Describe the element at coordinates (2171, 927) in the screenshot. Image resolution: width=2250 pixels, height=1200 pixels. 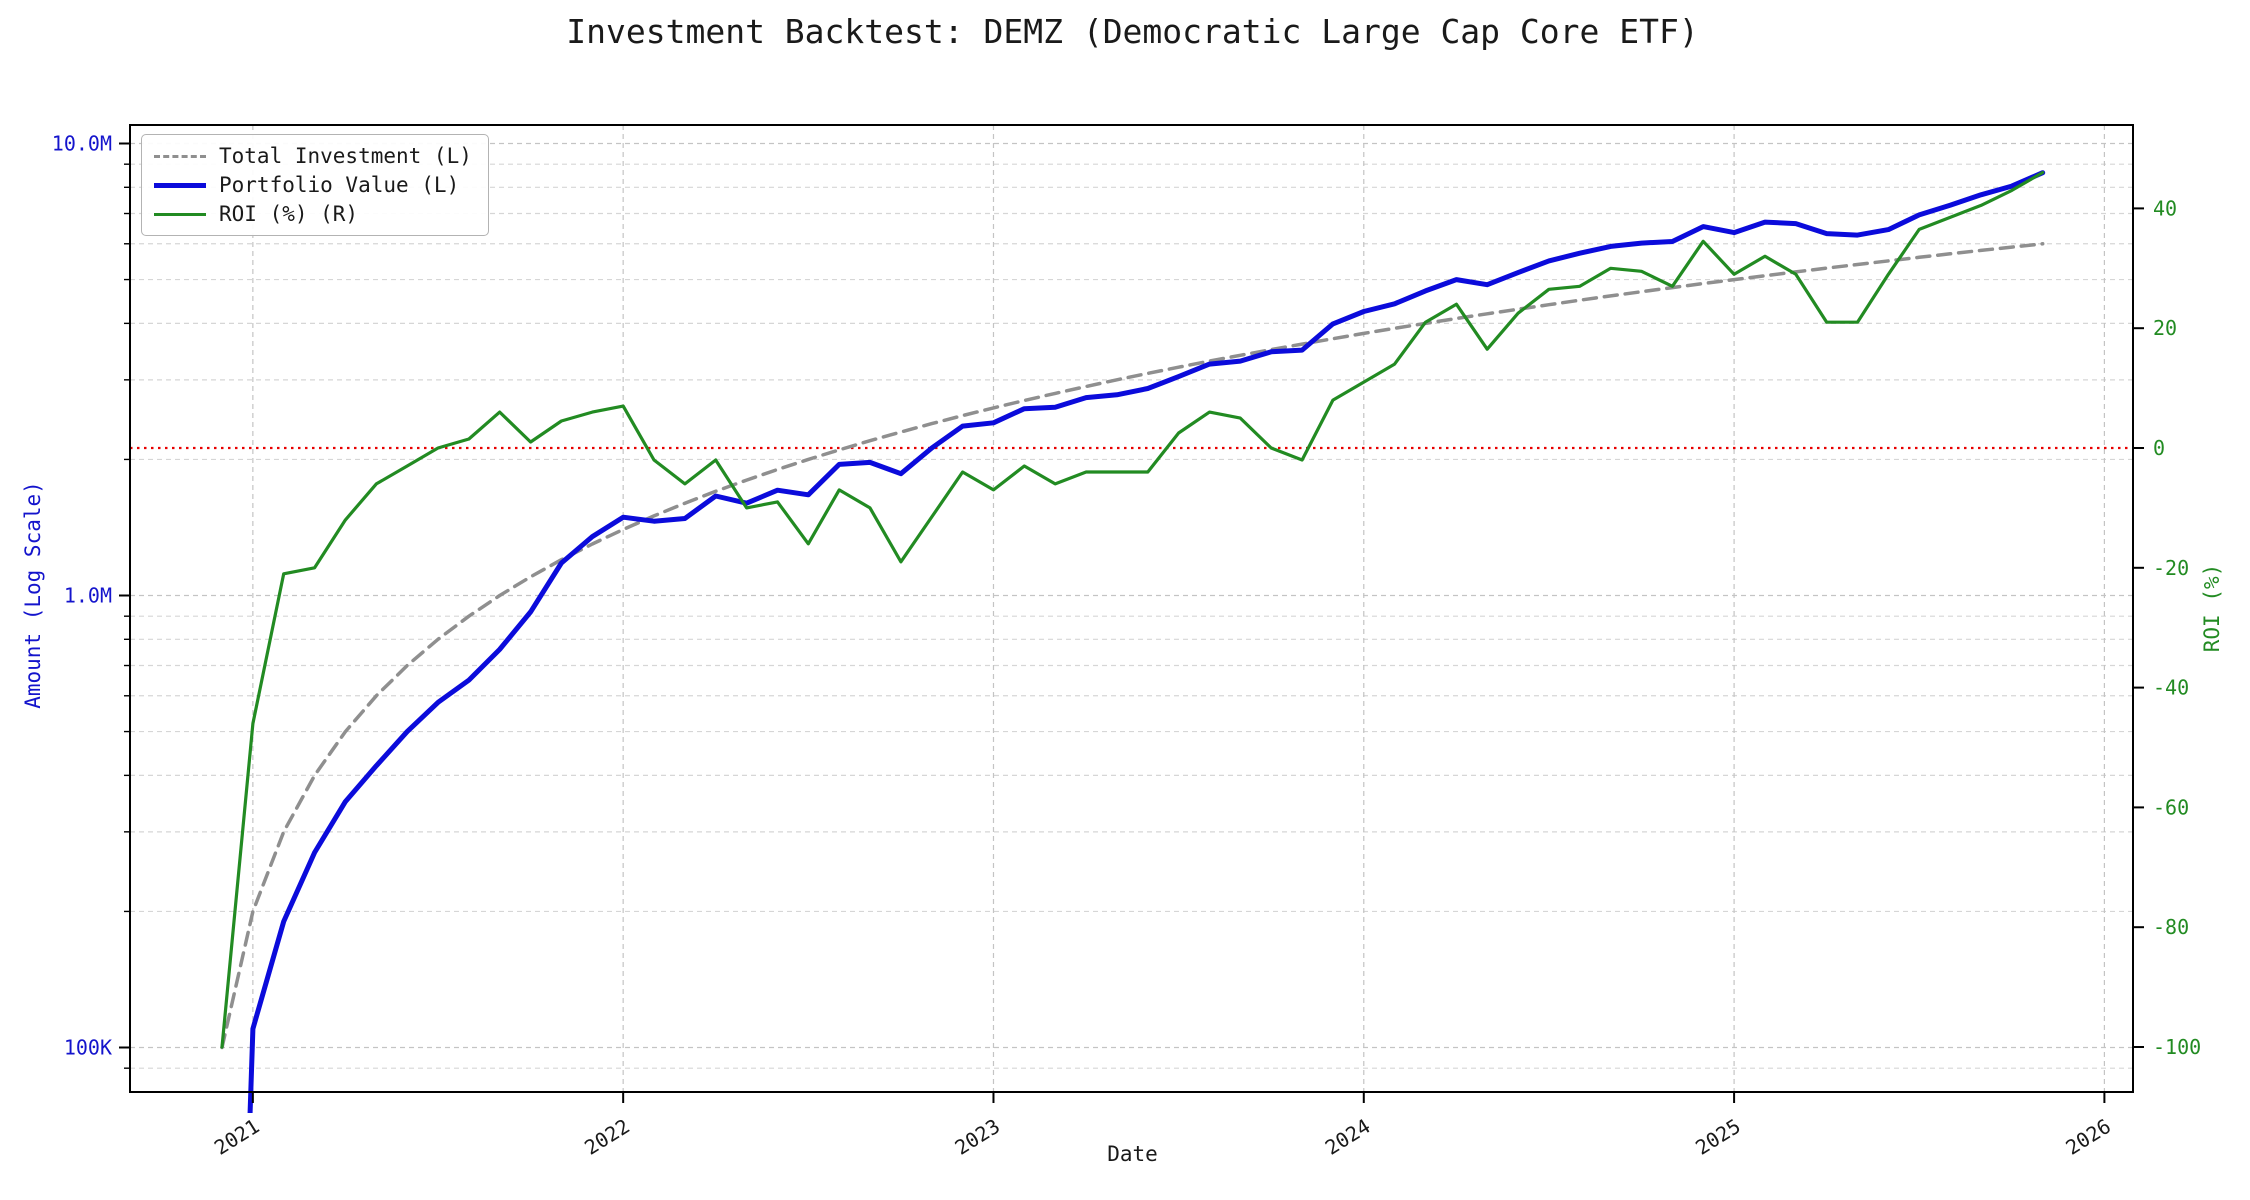
I see `right-axis-tick-label: -80` at that location.